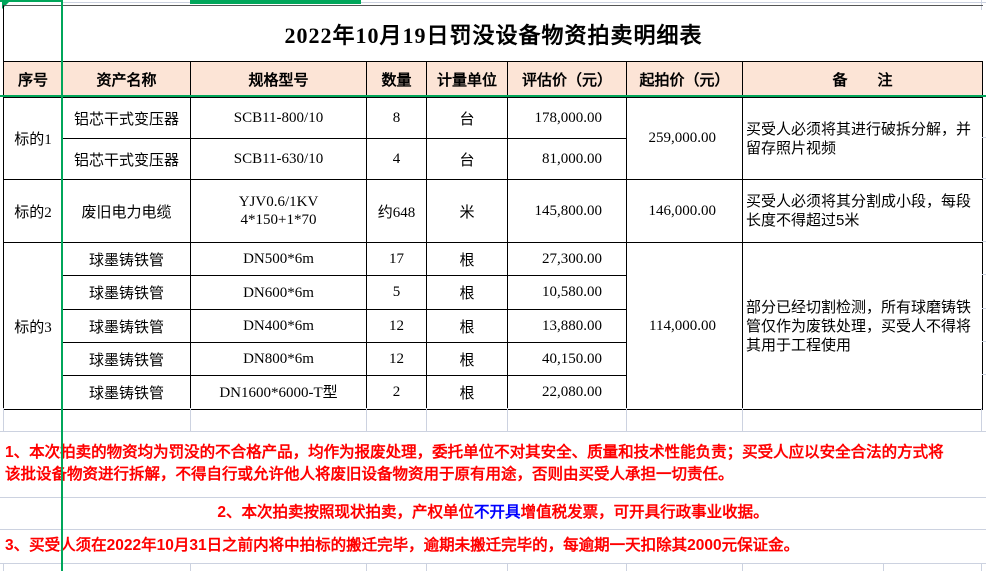 This screenshot has width=986, height=571. I want to click on header-remark: 备 注, so click(862, 79).